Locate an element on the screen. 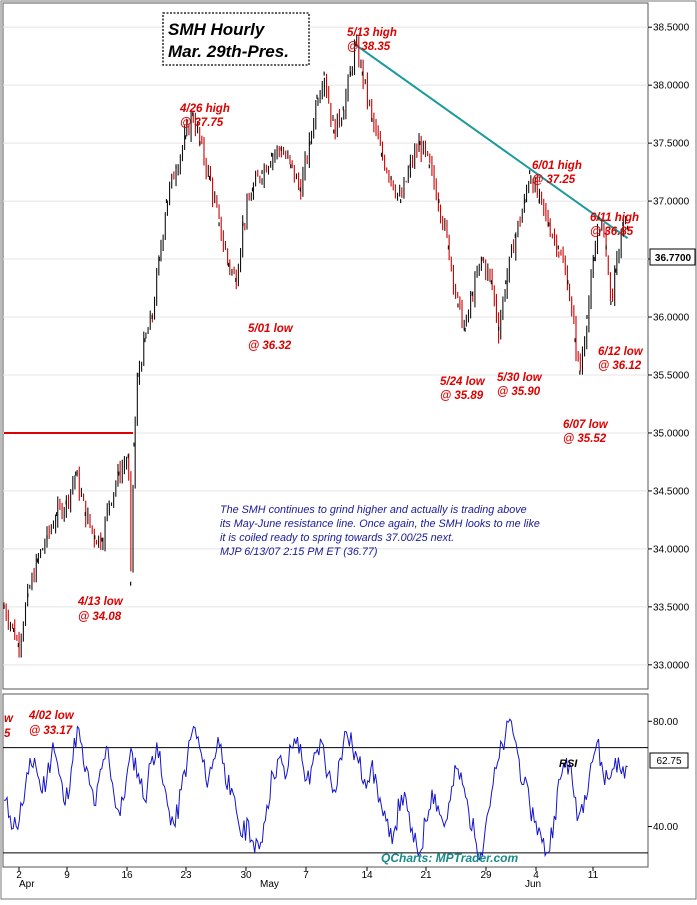  x-tick-label: 29 is located at coordinates (486, 875).